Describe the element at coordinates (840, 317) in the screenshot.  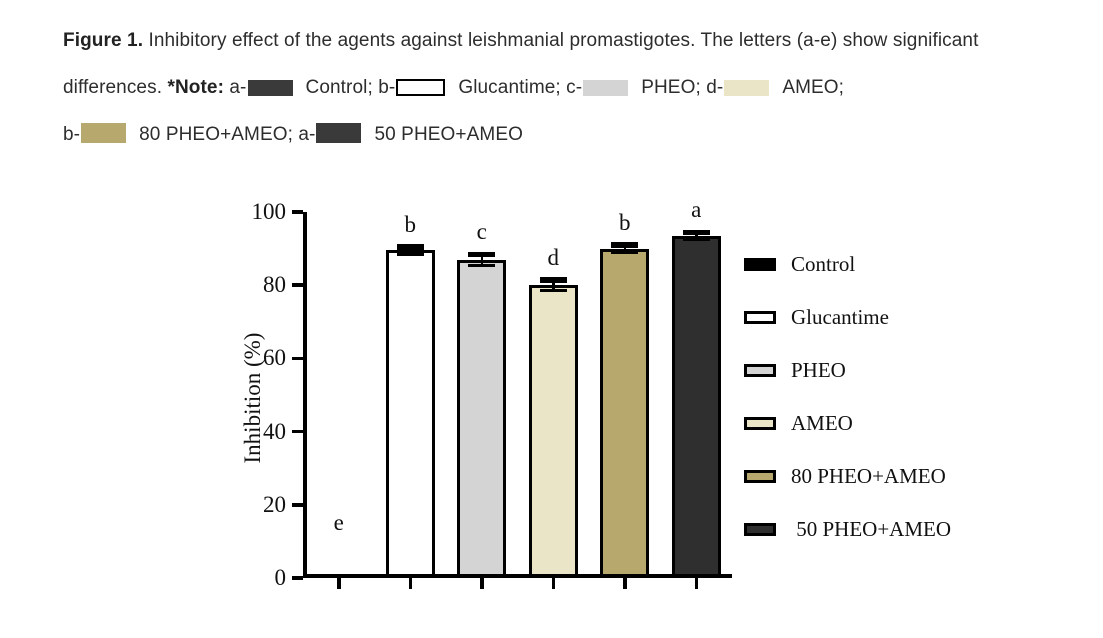
I see `legend-label: Glucantime` at that location.